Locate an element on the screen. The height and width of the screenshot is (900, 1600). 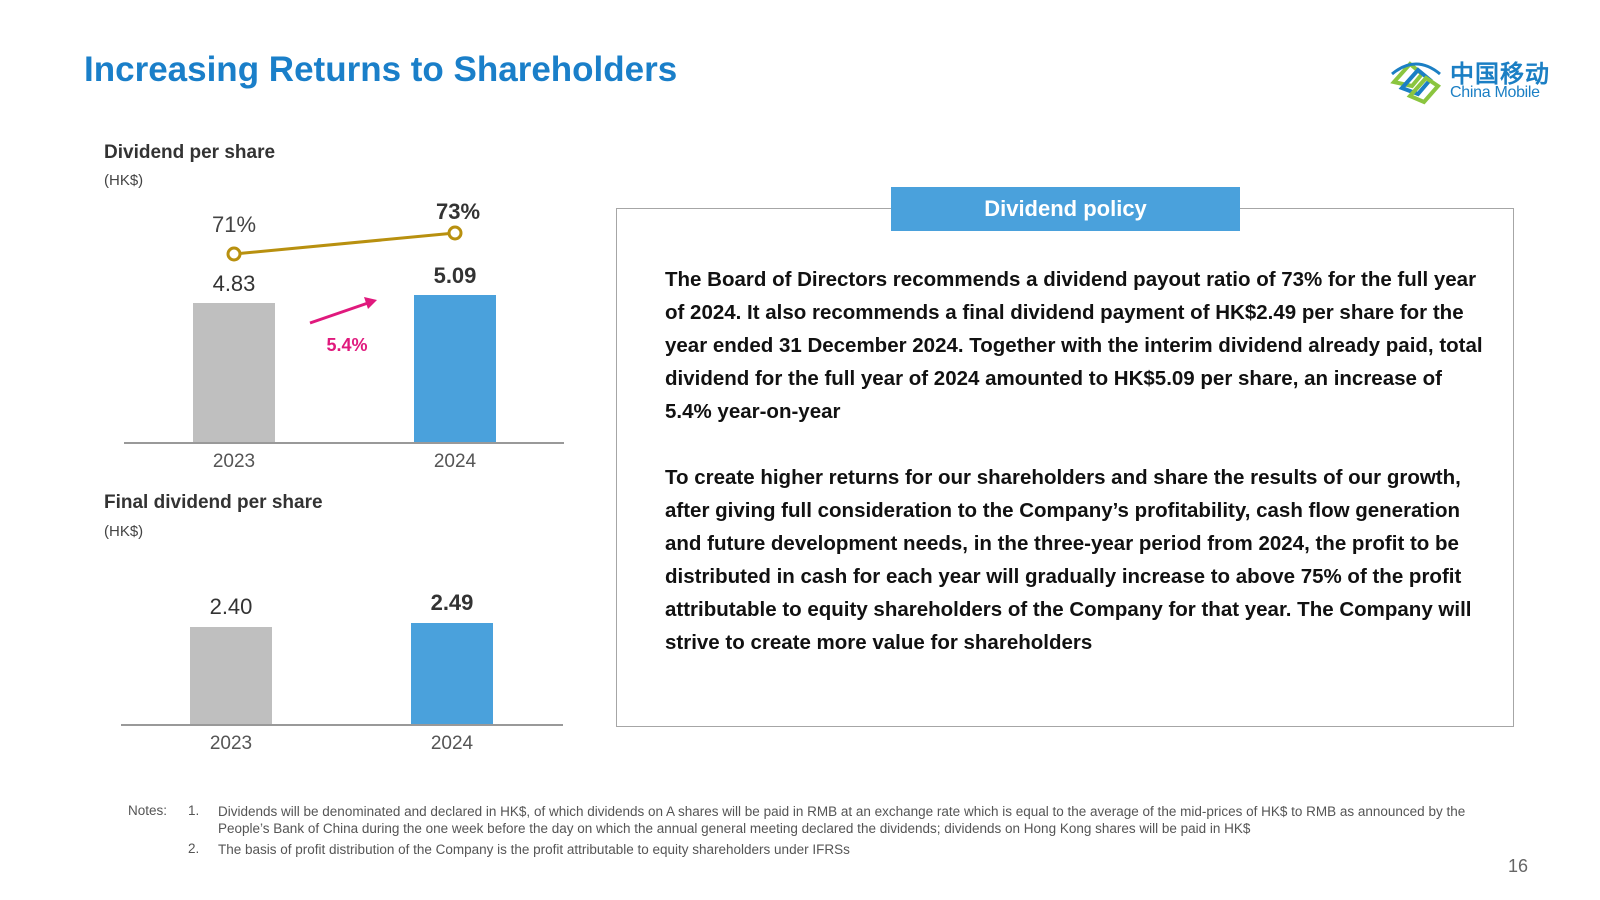
dividend-policy-heading: Dividend policy is located at coordinates (1065, 209).